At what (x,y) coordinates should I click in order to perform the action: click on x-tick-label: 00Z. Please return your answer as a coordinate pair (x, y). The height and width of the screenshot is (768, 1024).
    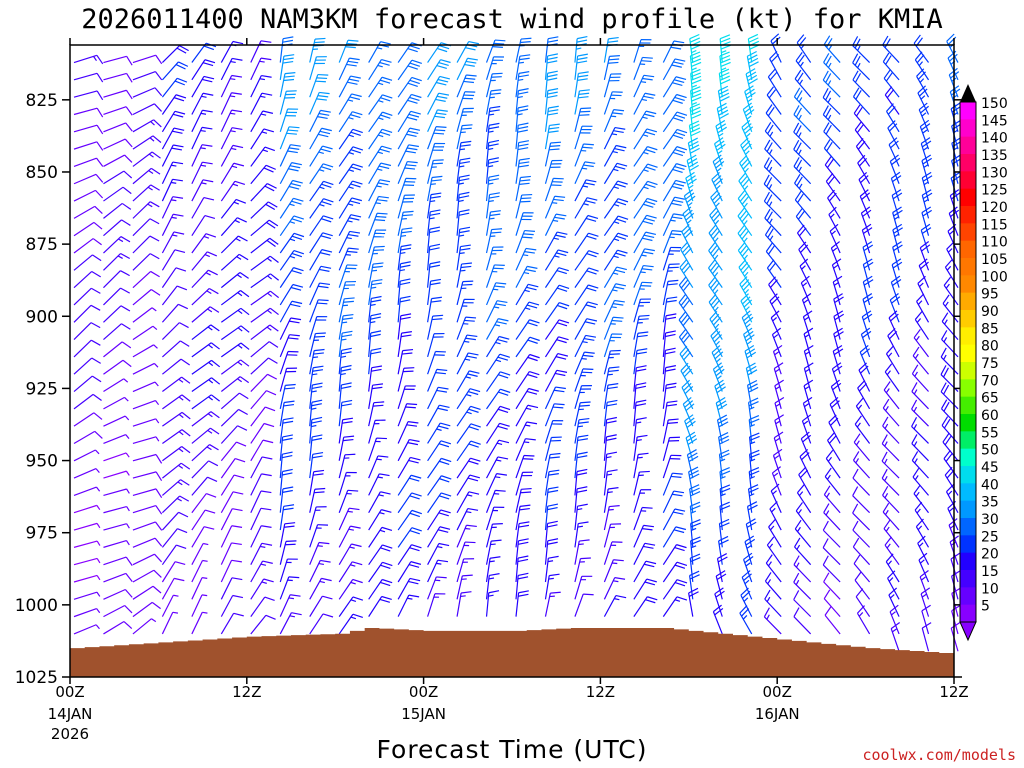
    Looking at the image, I should click on (423, 692).